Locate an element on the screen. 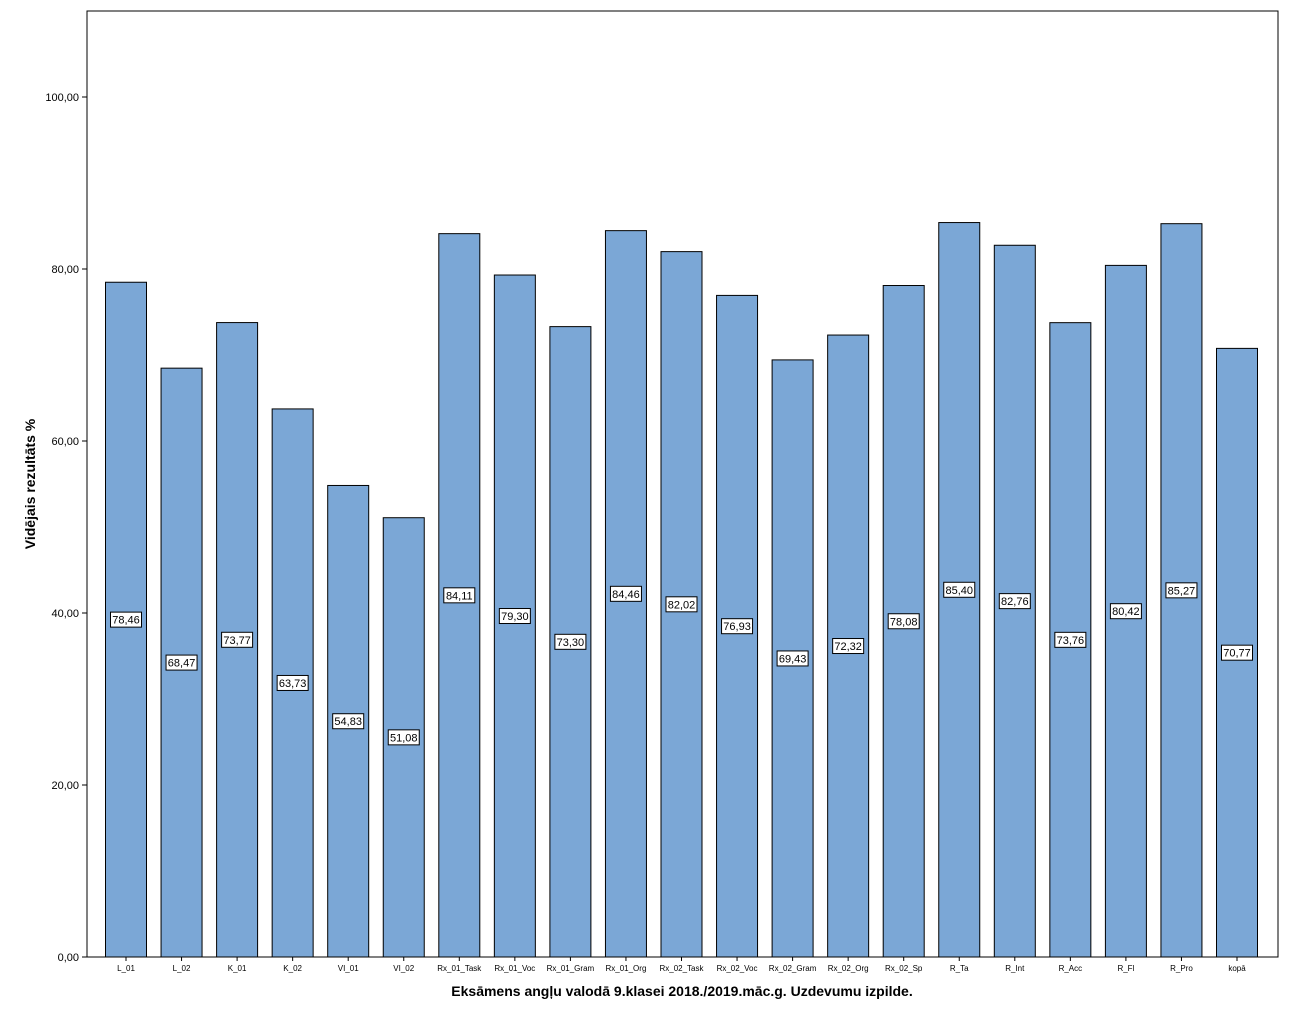  data-label: 84,46 is located at coordinates (626, 595).